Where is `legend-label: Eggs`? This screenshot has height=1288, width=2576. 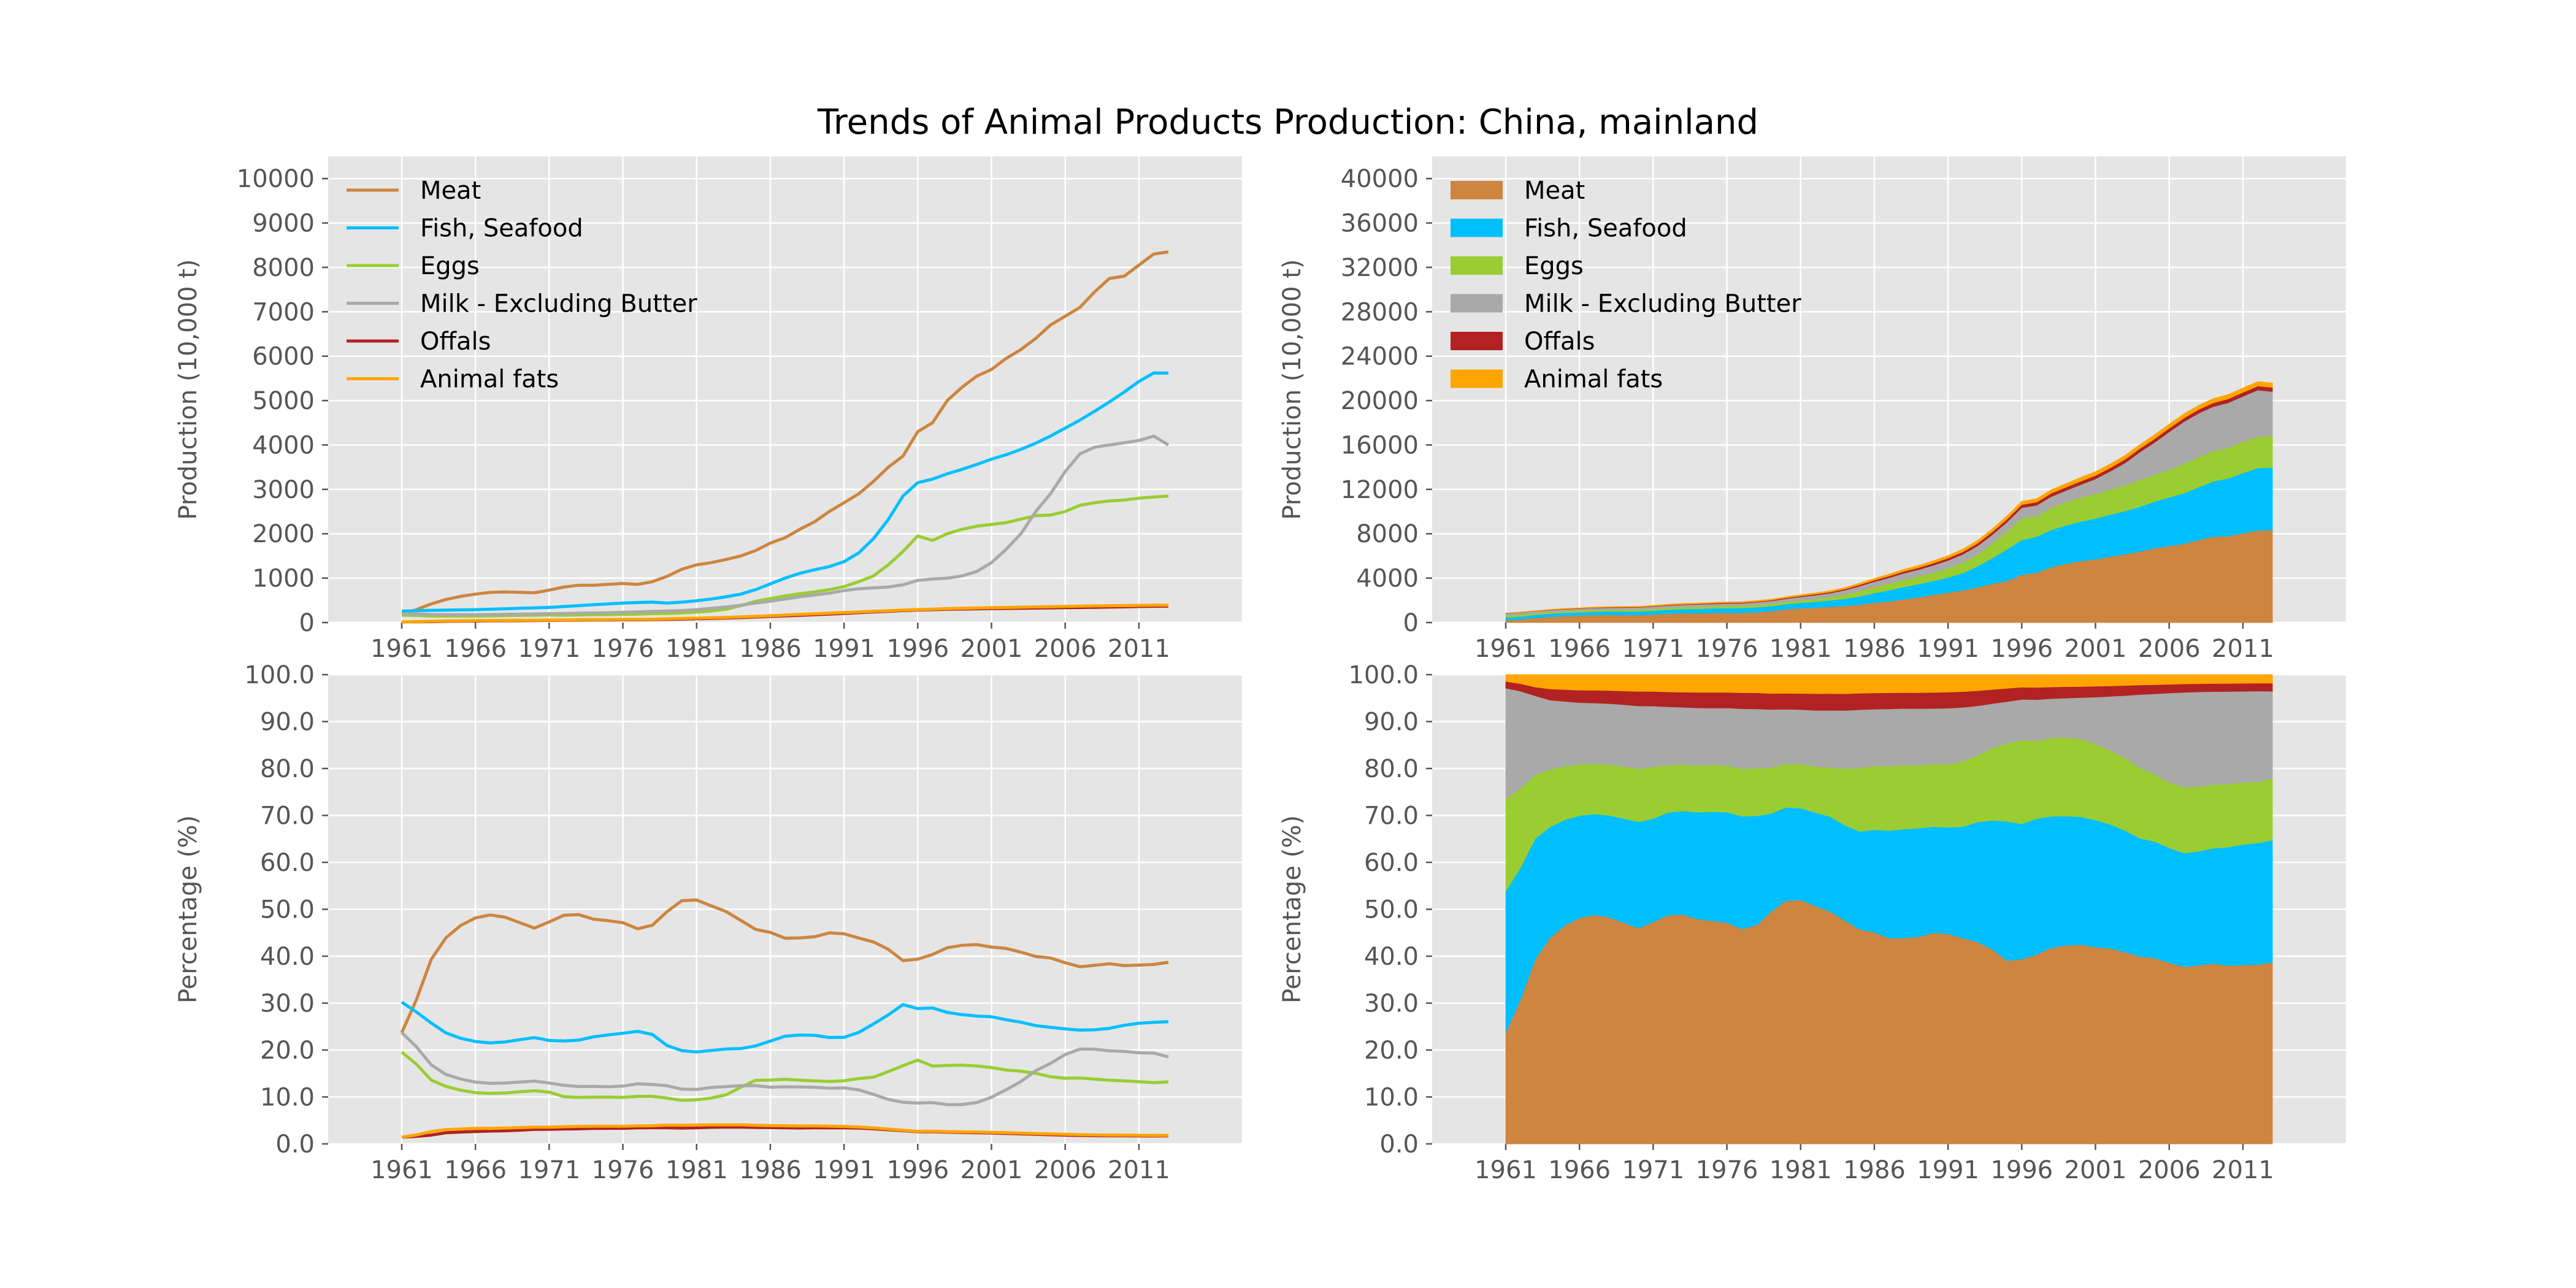 legend-label: Eggs is located at coordinates (450, 266).